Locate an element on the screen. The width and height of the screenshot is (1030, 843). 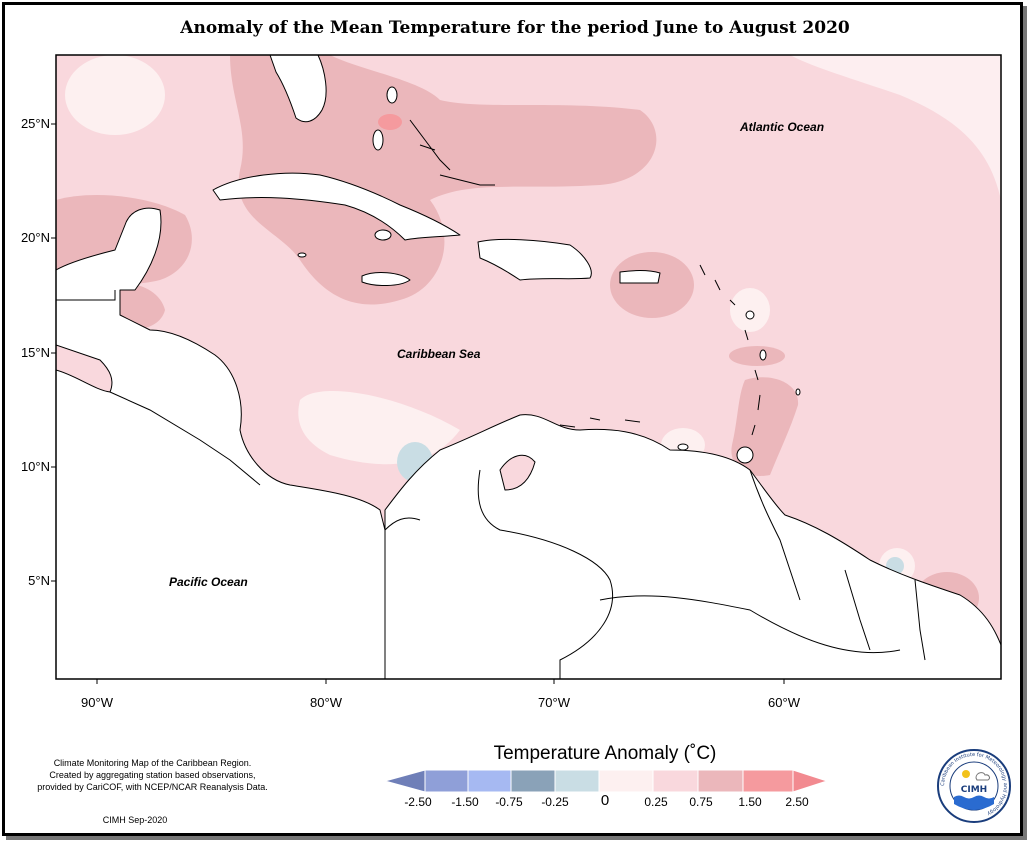
island-guadeloupe is located at coordinates (750, 315).